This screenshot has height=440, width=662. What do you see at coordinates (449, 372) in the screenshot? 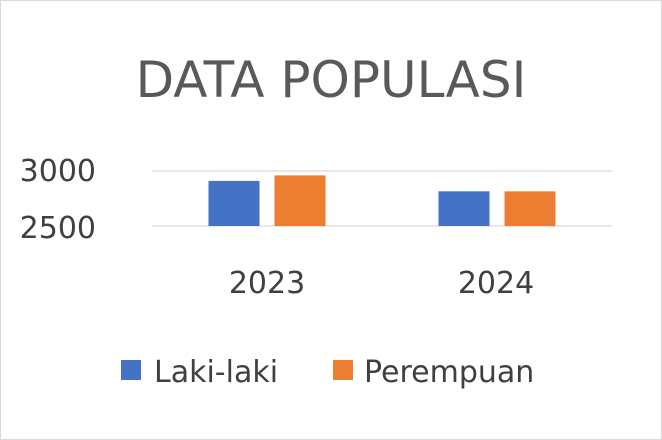
I see `legend-label-perempuan: Perempuan` at bounding box center [449, 372].